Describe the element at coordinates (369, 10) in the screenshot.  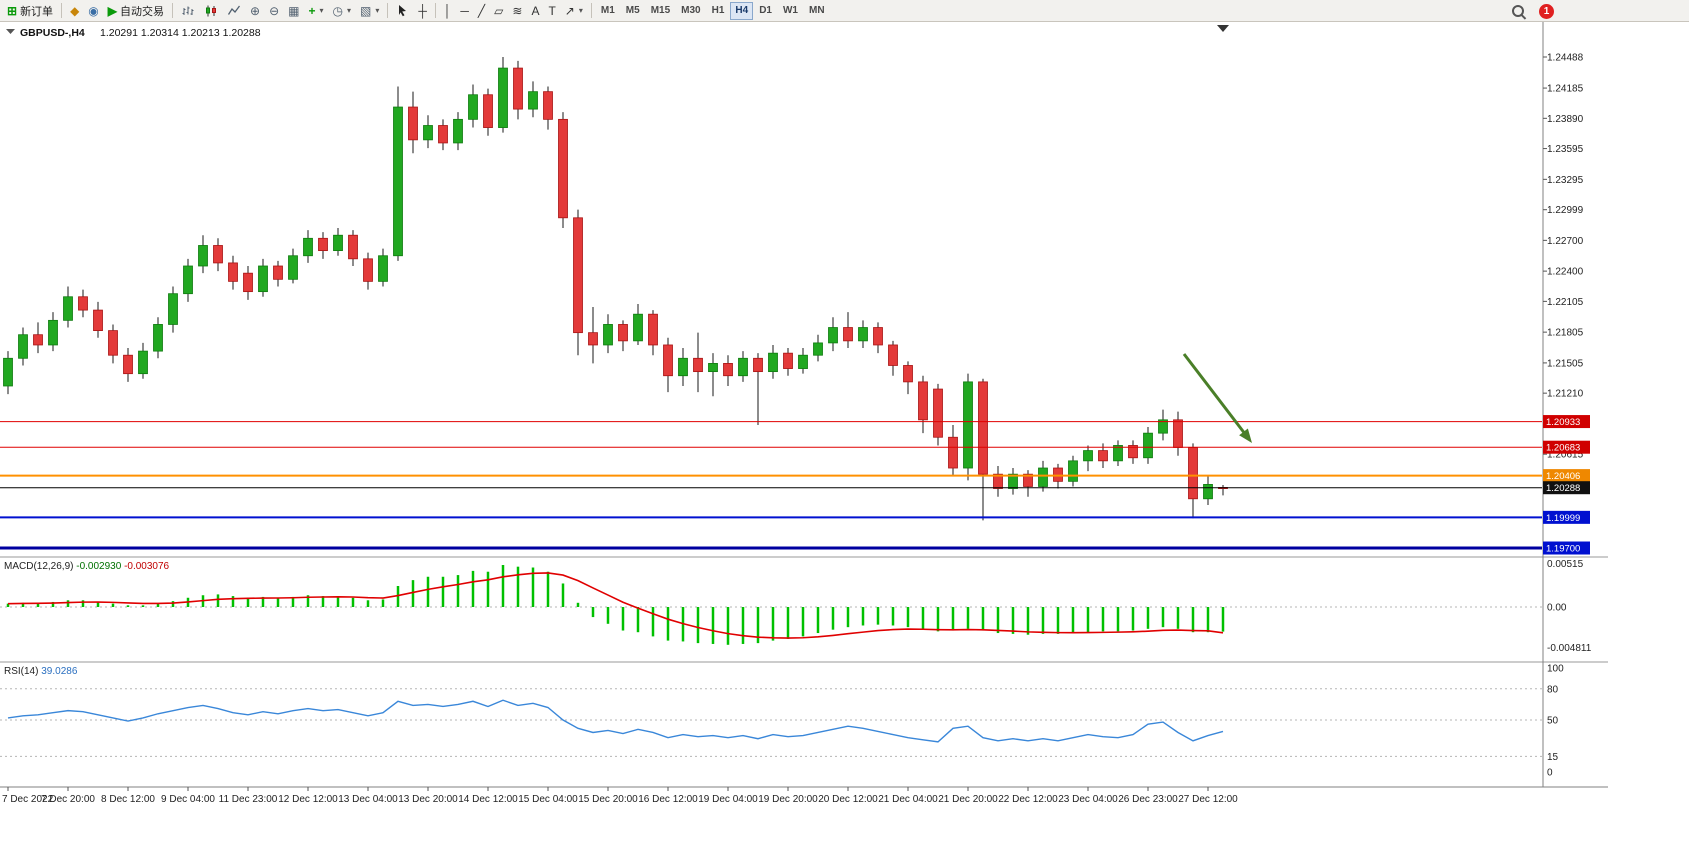
I see `templates-button: ▧ ▾` at that location.